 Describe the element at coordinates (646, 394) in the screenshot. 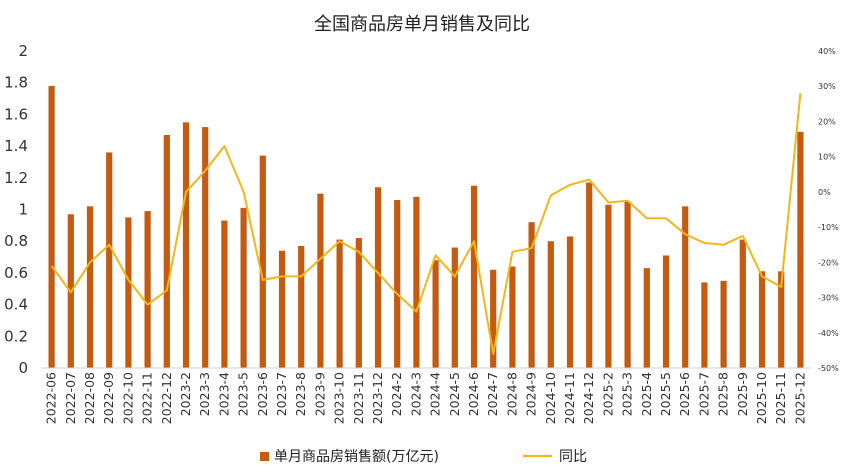

I see `x-tick-label: 2025-4` at that location.